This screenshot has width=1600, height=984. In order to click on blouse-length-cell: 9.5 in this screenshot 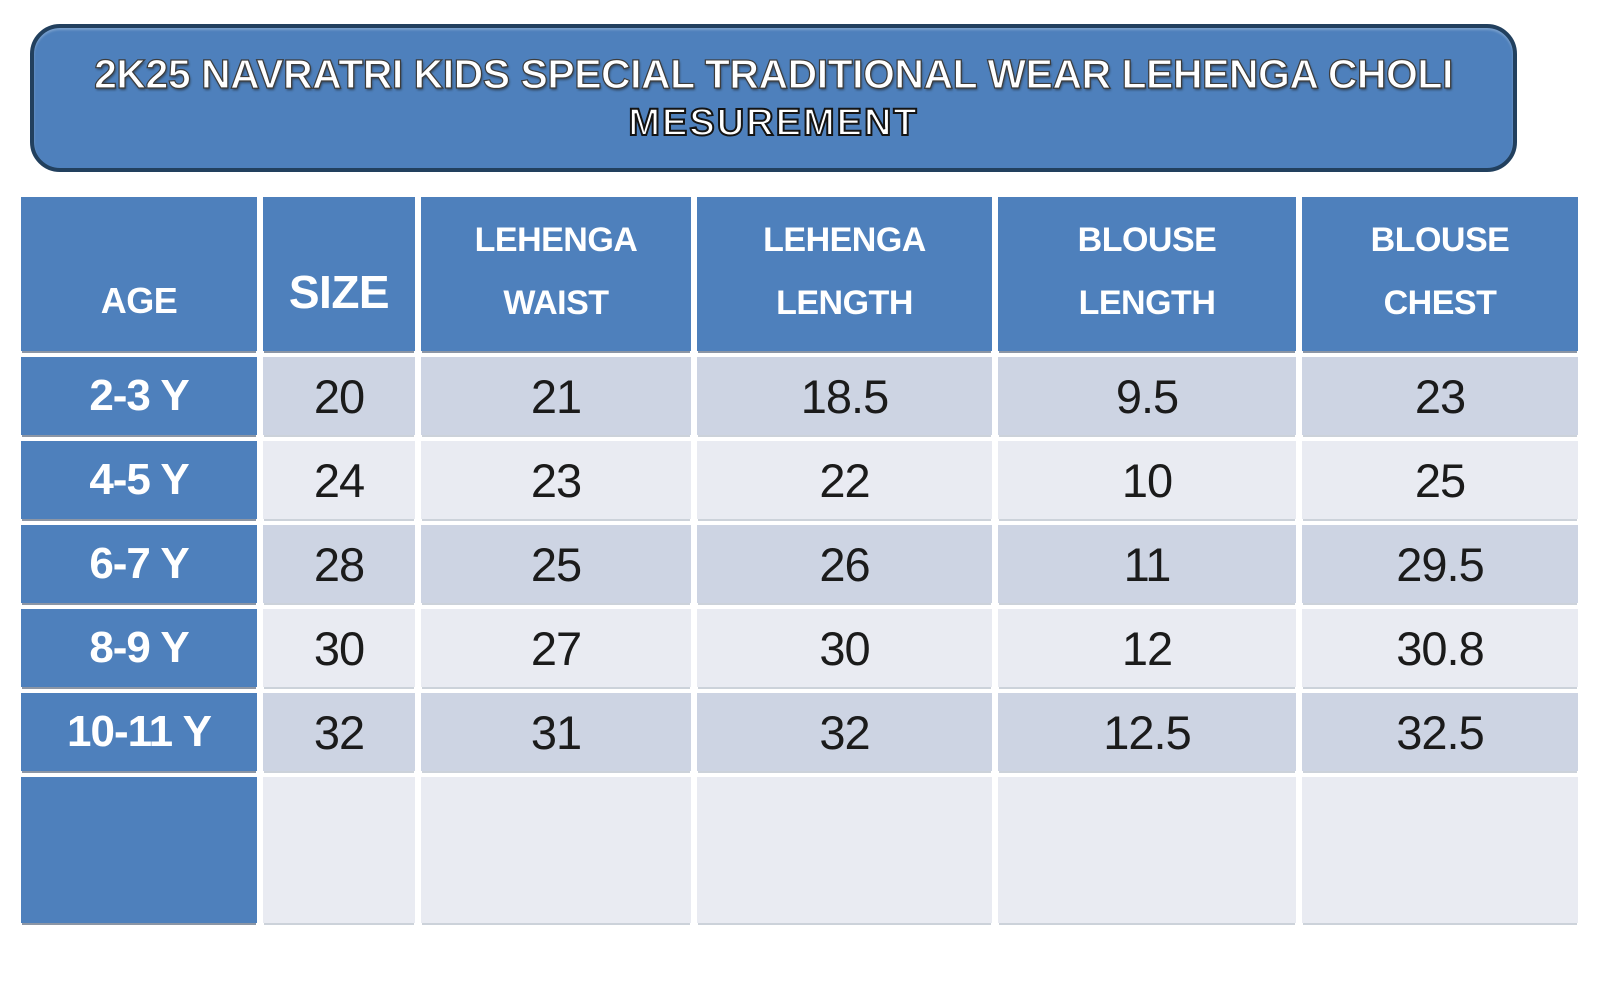, I will do `click(1147, 396)`.